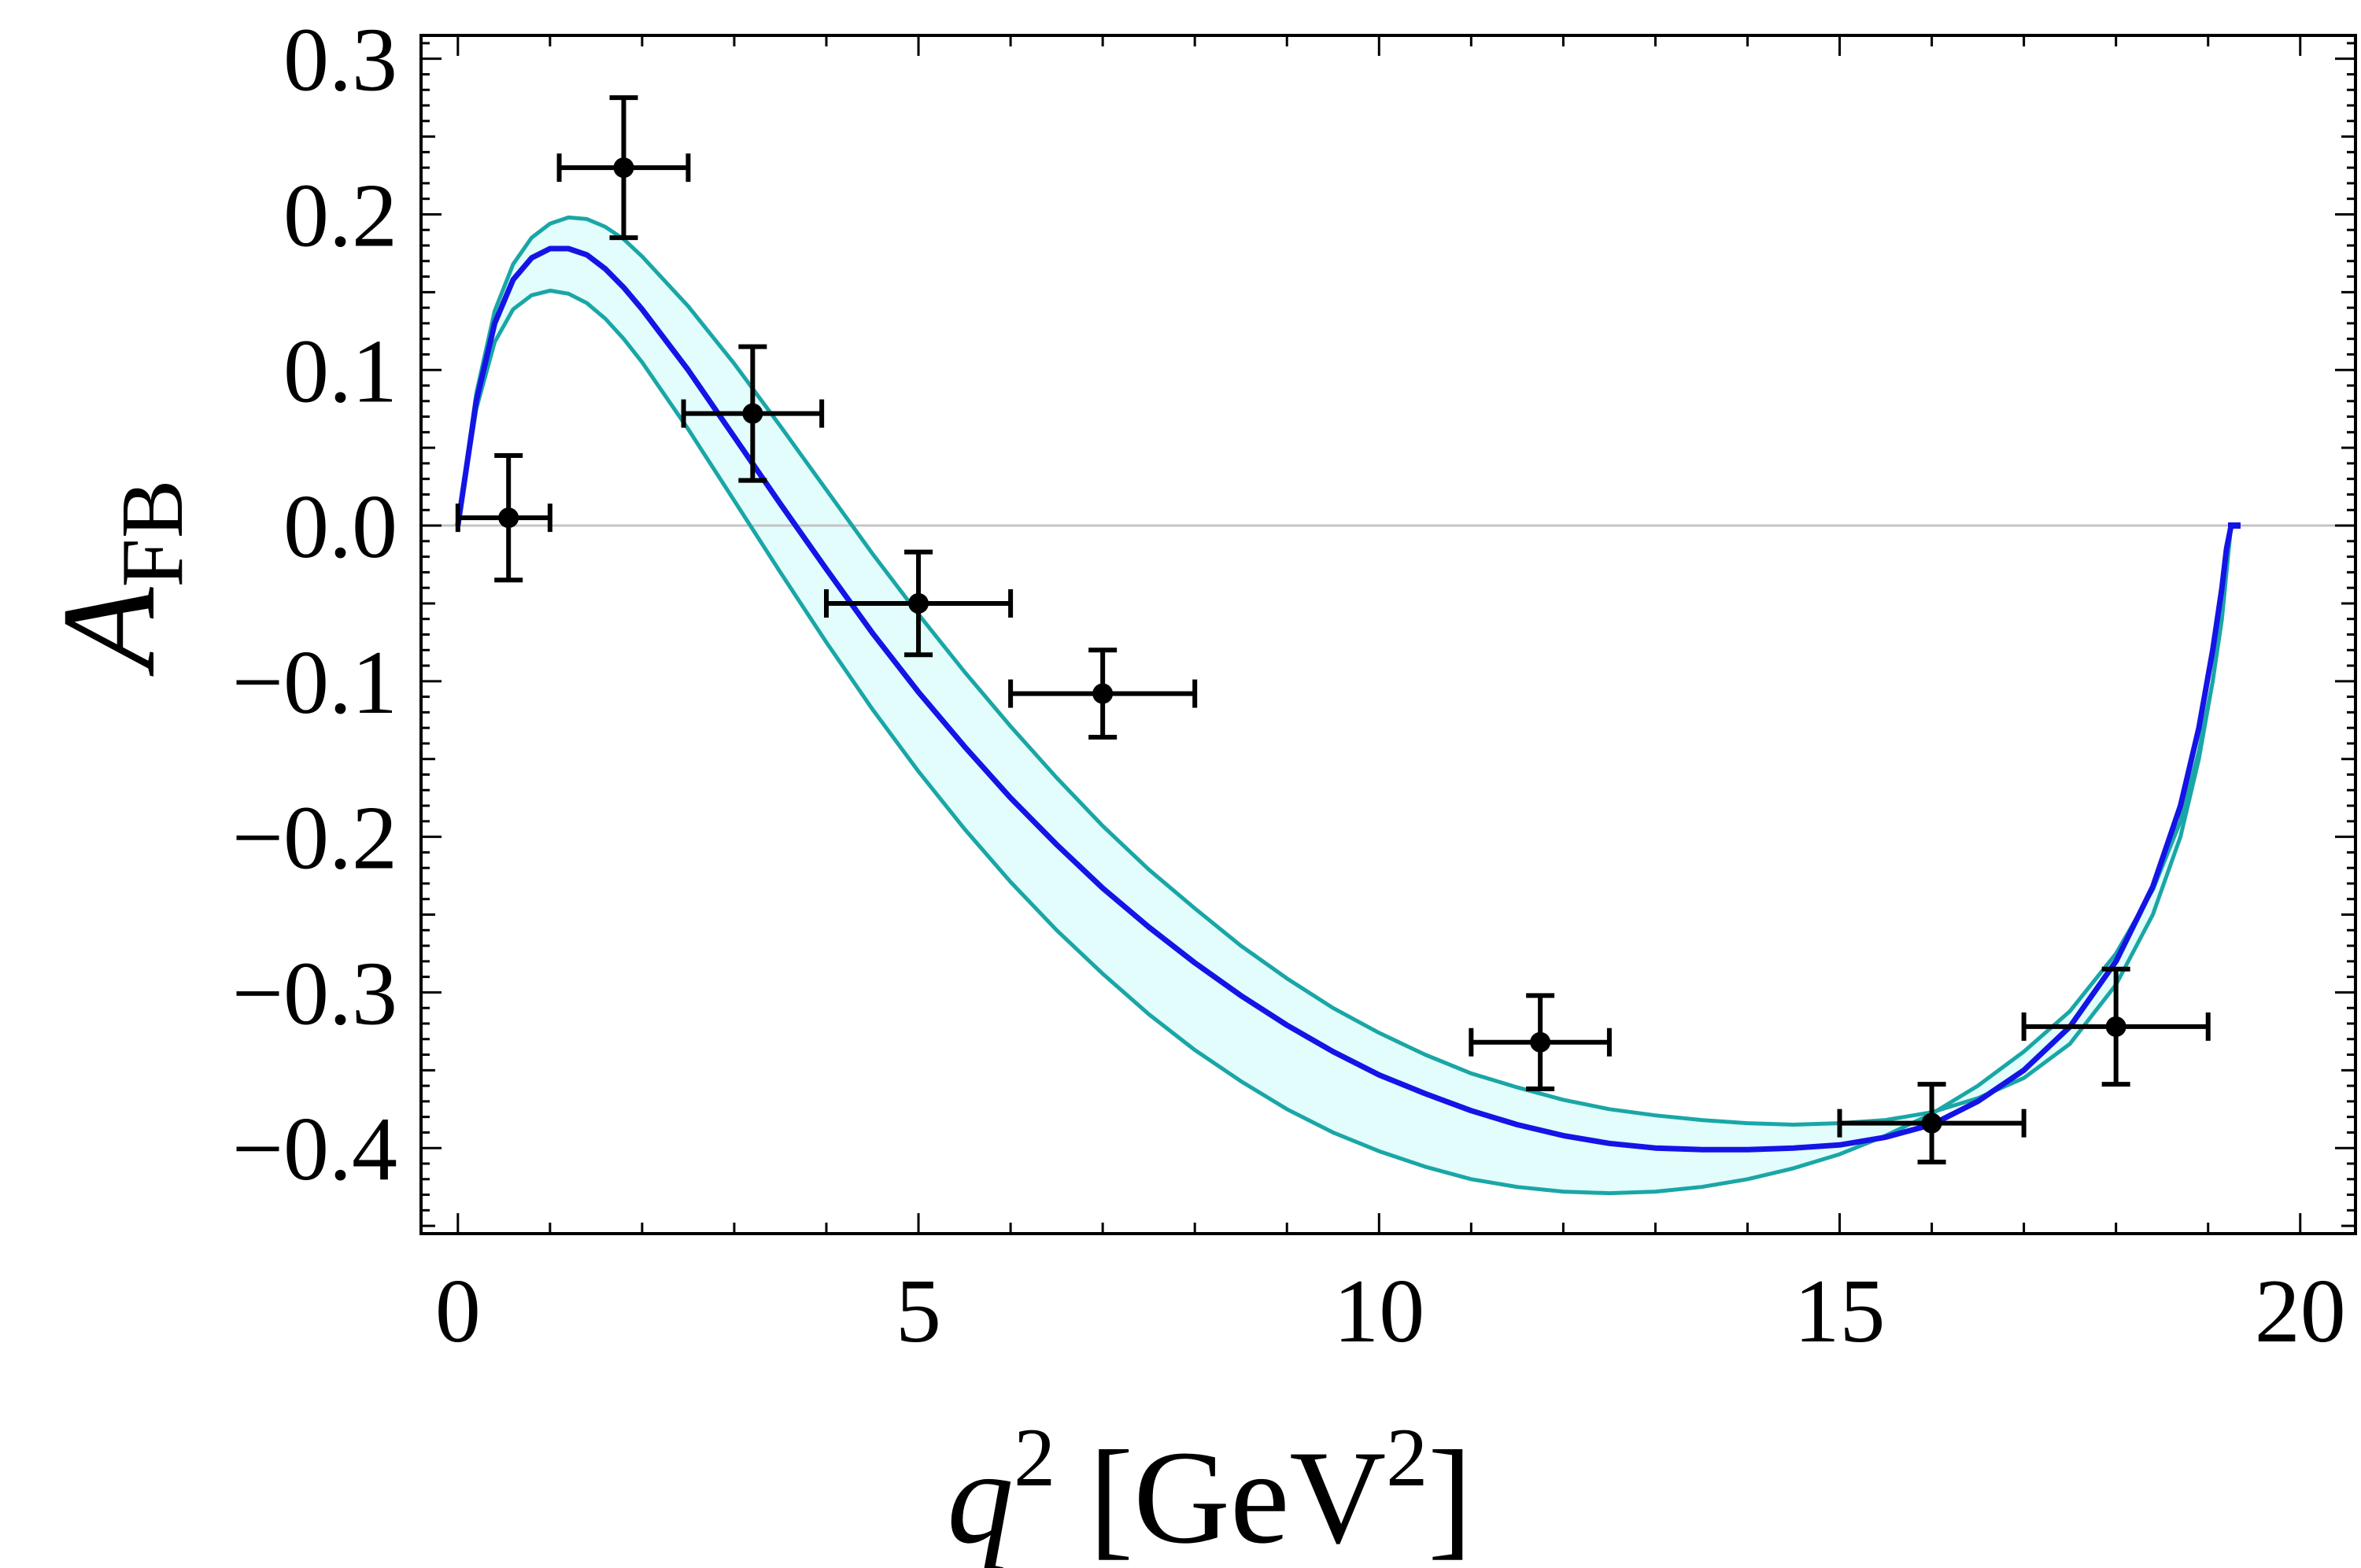  What do you see at coordinates (1407, 1457) in the screenshot?
I see `x-axis-unit-sup: 2` at bounding box center [1407, 1457].